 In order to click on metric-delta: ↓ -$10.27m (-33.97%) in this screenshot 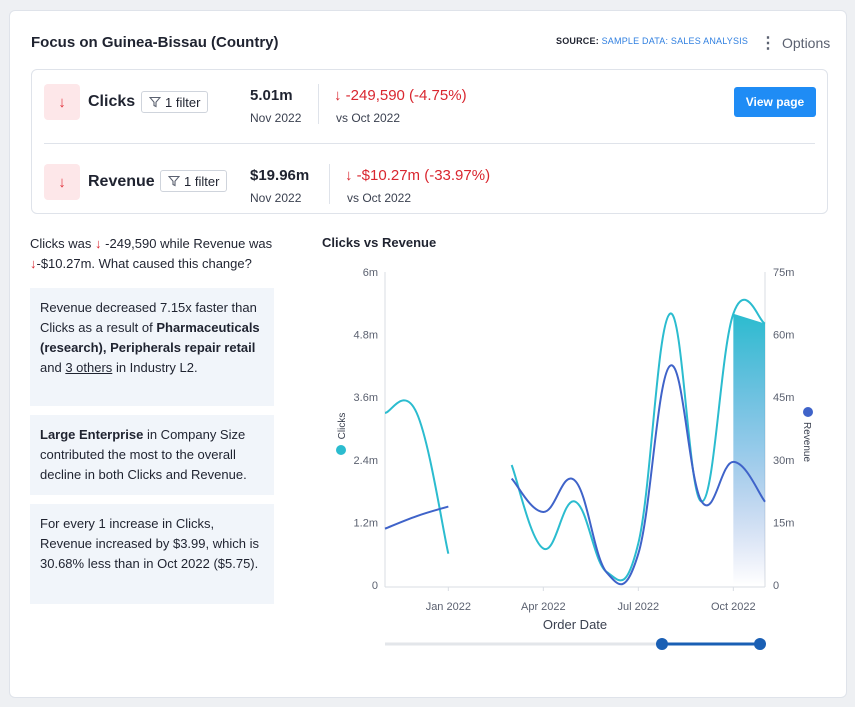, I will do `click(418, 175)`.